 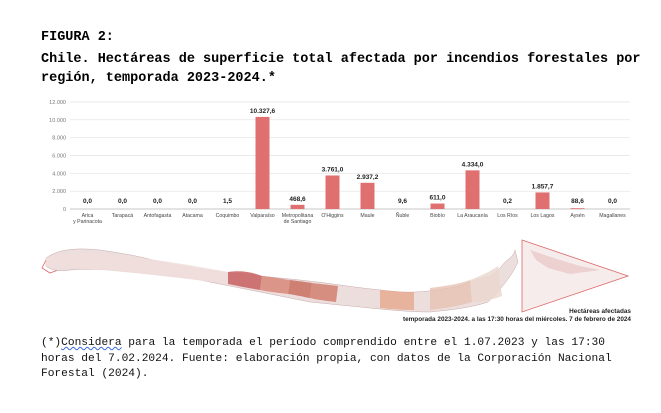 I want to click on map-region-santiago, so click(x=275, y=285).